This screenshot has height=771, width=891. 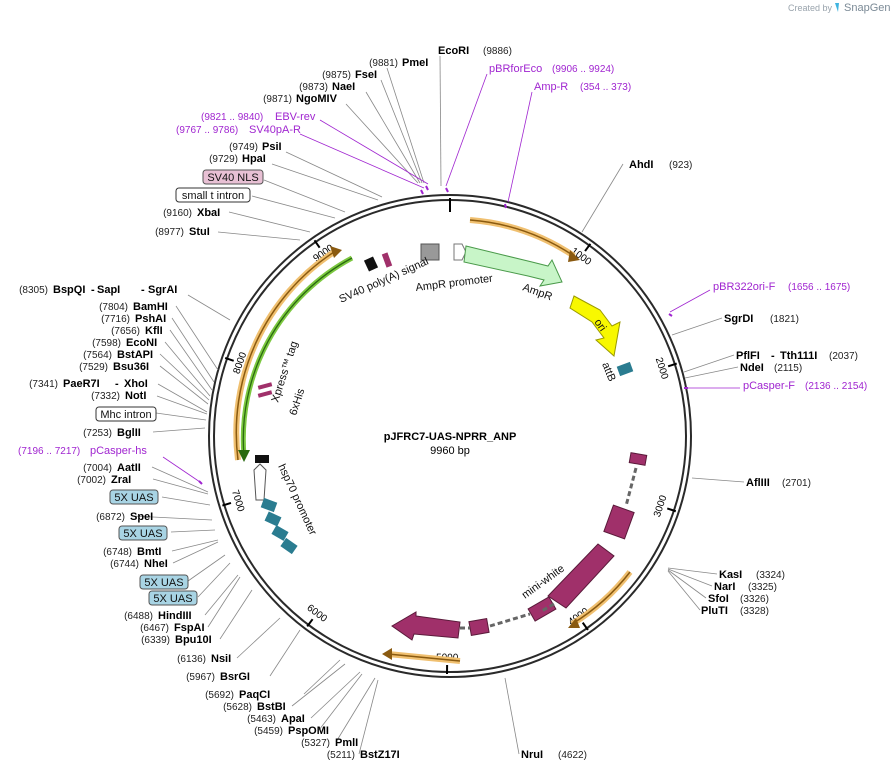 What do you see at coordinates (608, 372) in the screenshot?
I see `feature-label-attb: attB` at bounding box center [608, 372].